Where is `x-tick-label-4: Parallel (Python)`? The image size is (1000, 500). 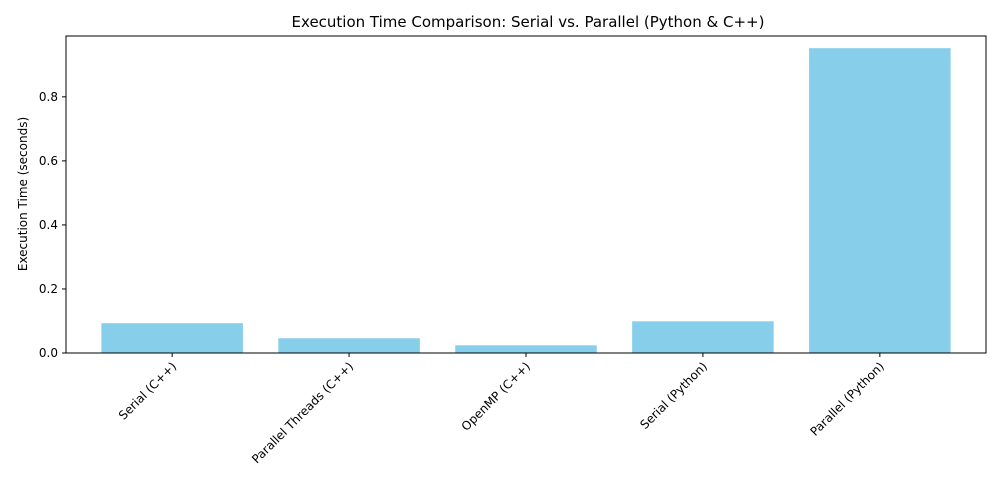 x-tick-label-4: Parallel (Python) is located at coordinates (847, 399).